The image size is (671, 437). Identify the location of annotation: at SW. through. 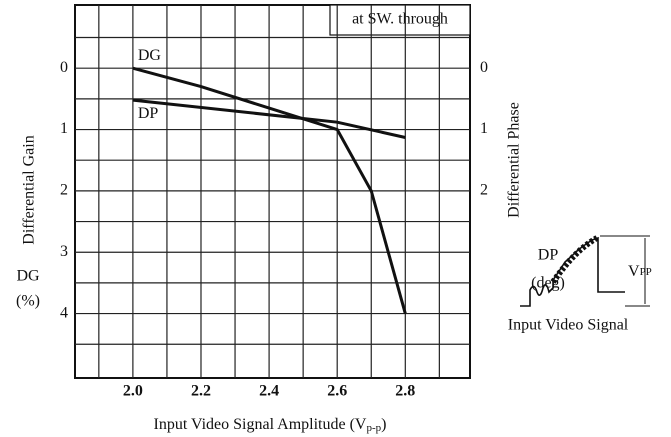
(400, 19).